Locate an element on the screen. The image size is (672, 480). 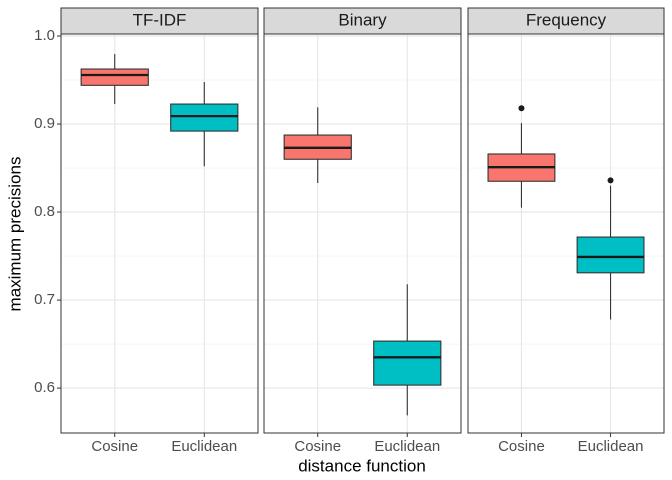
facet-title: TF-IDF is located at coordinates (160, 19).